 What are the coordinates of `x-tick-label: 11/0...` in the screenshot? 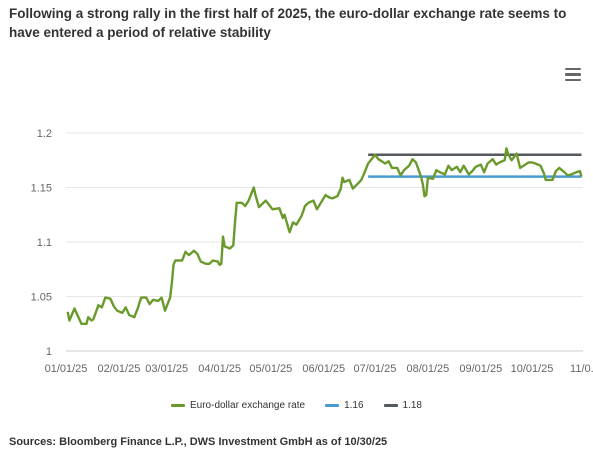 It's located at (581, 369).